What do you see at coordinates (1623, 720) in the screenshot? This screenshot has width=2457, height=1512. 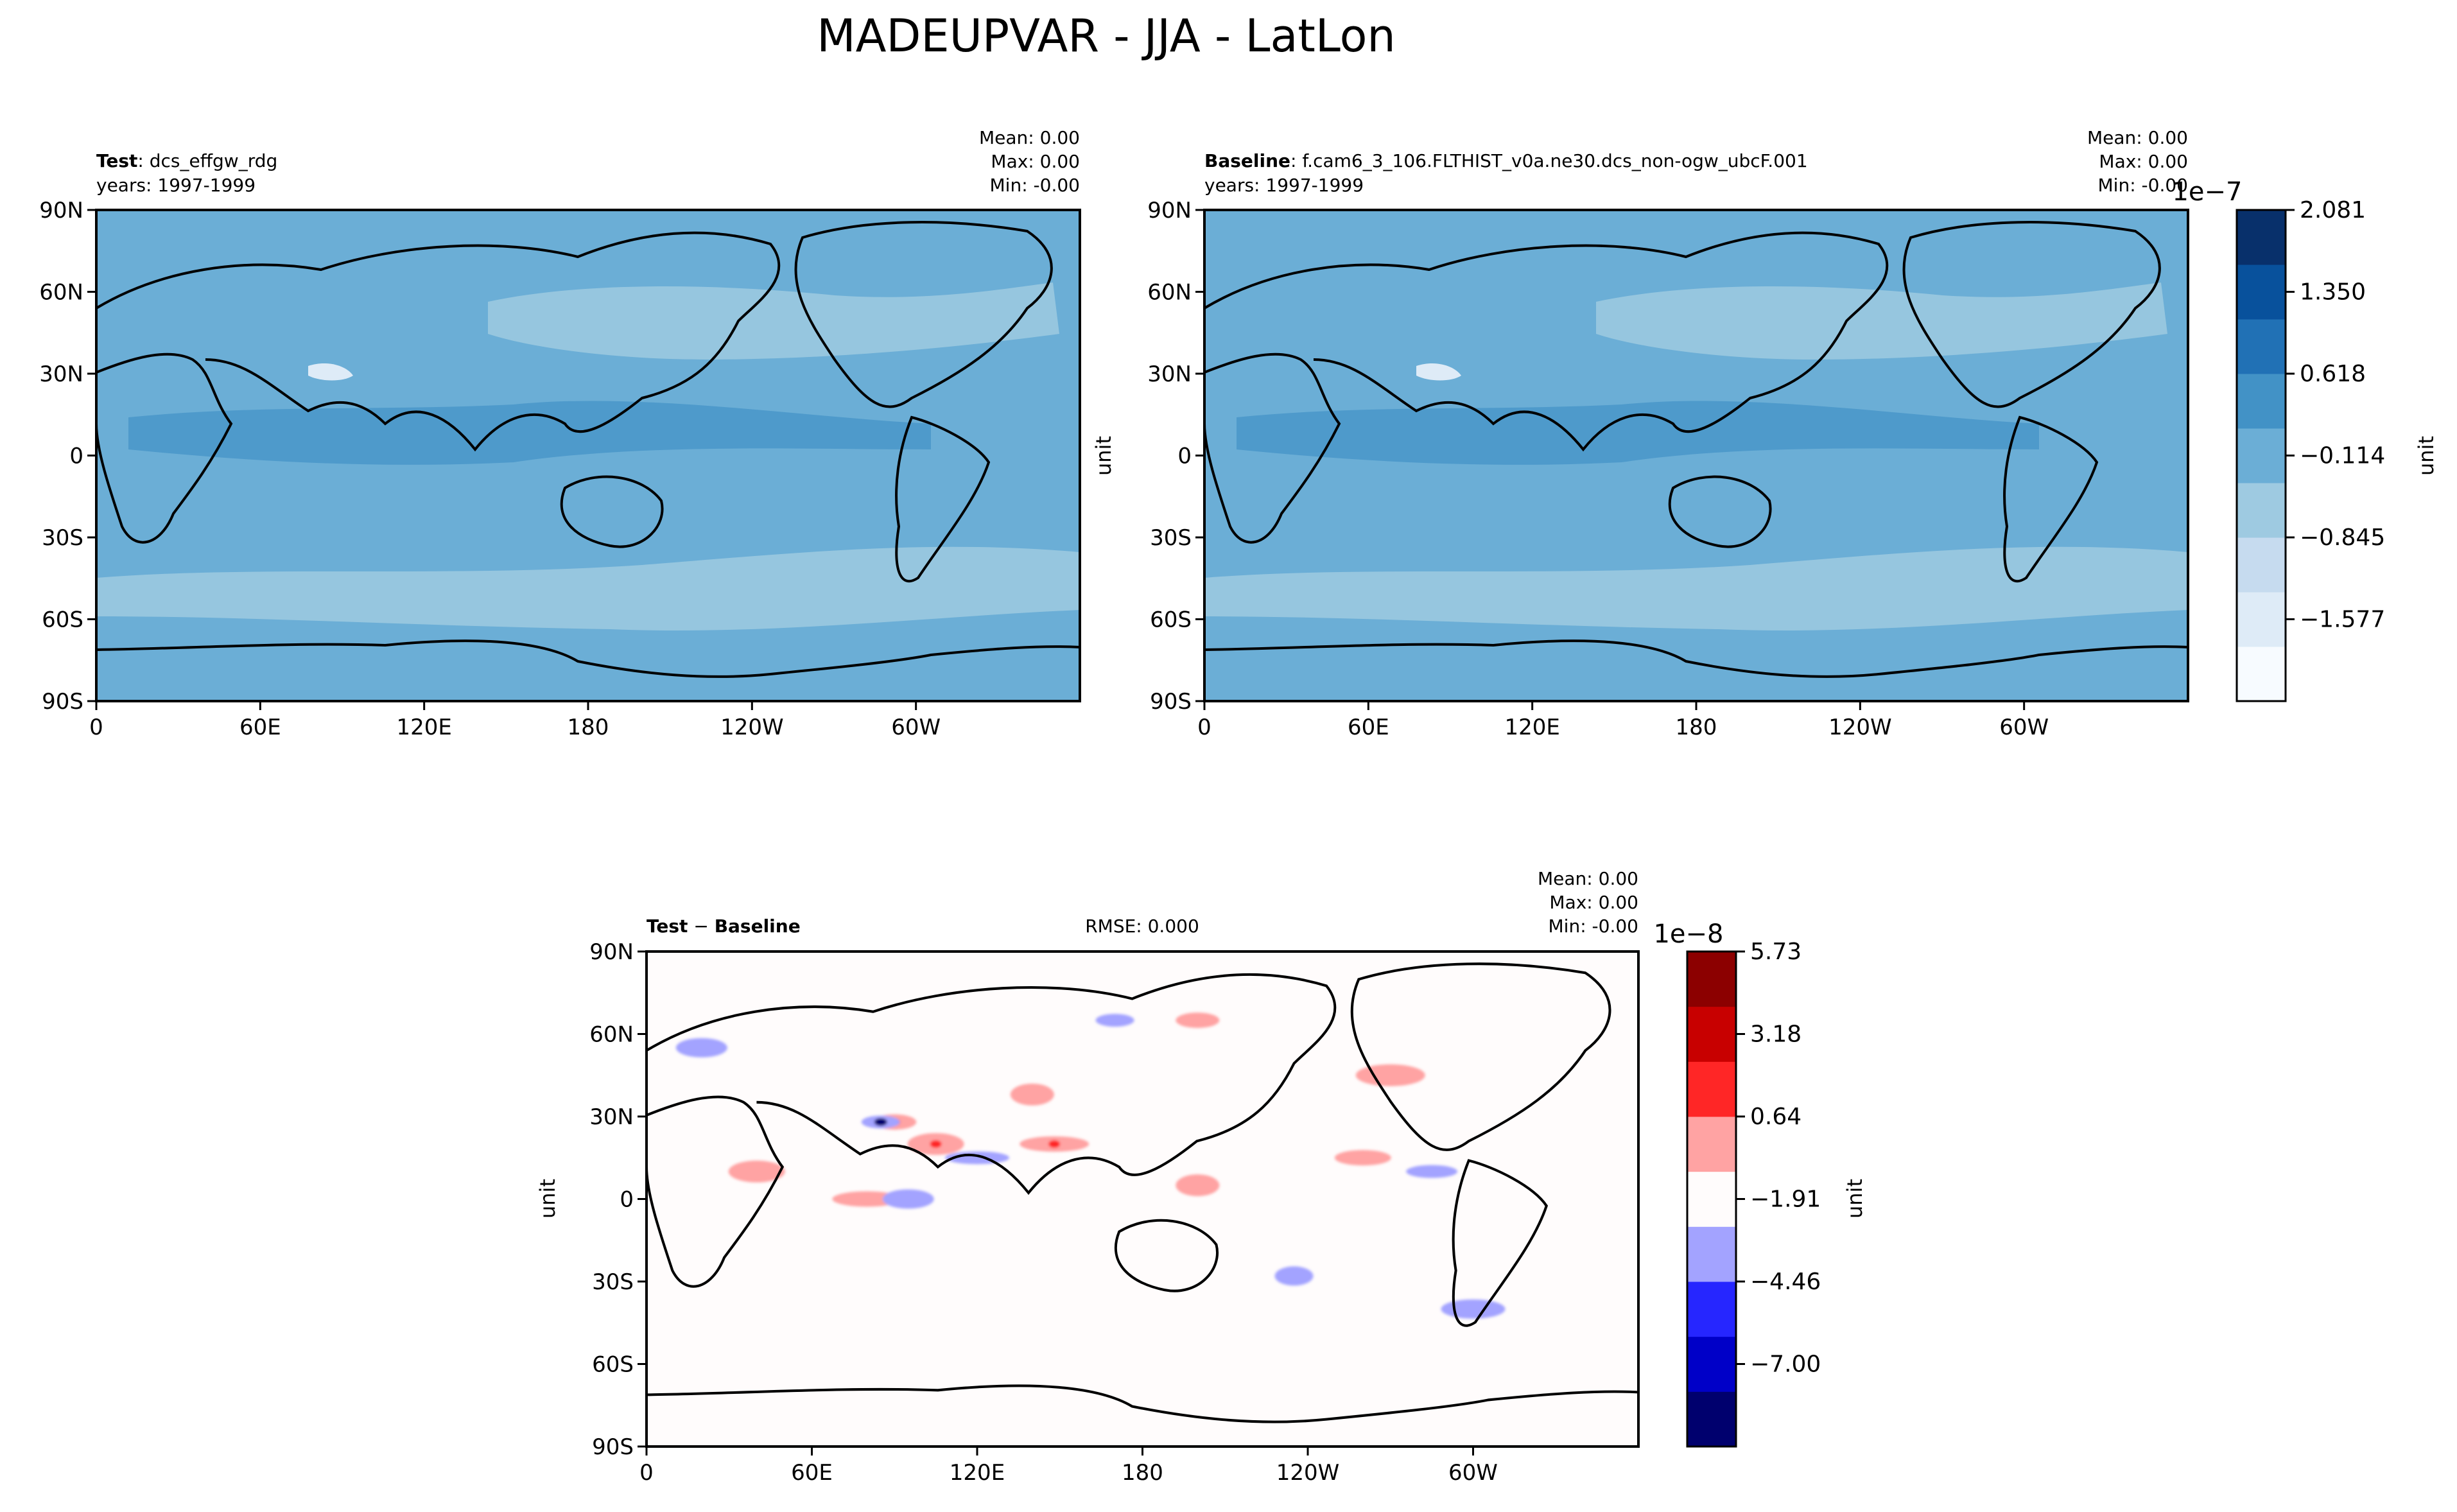 I see `baseline-x-ticks: 0 60E 120E 180 120W 60W` at bounding box center [1623, 720].